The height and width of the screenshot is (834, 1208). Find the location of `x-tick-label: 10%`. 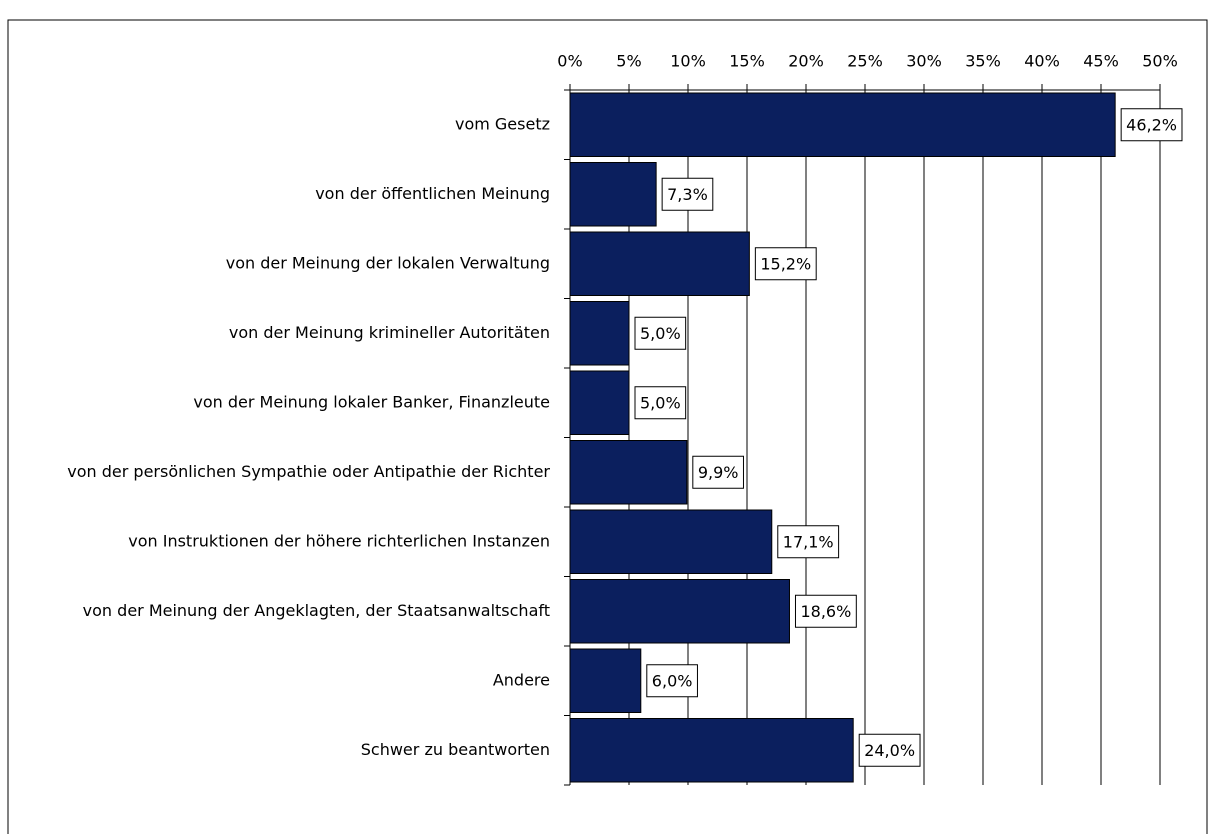

x-tick-label: 10% is located at coordinates (688, 61).